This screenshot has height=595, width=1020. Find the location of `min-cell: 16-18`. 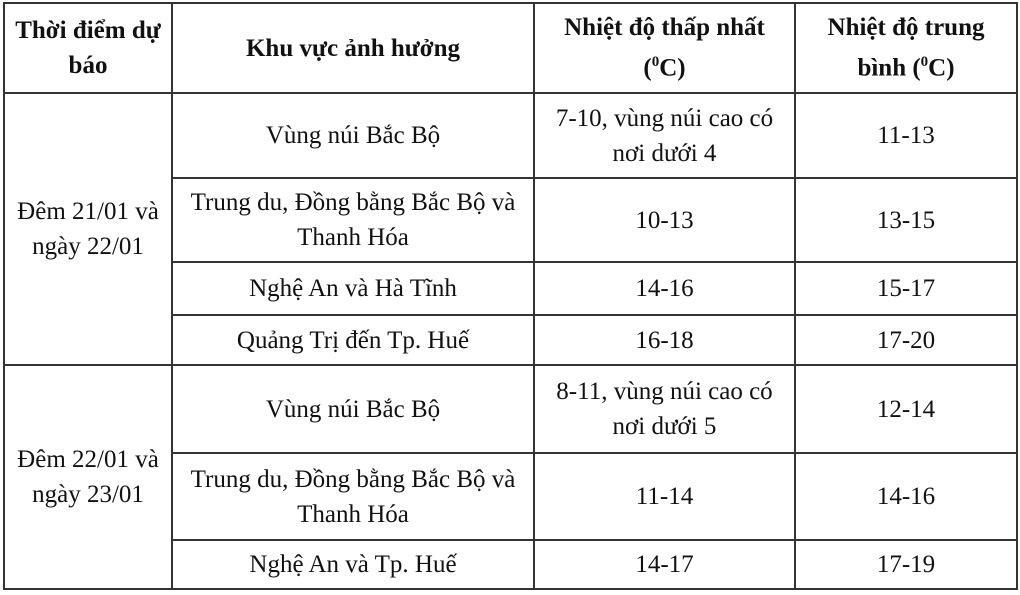

min-cell: 16-18 is located at coordinates (664, 340).